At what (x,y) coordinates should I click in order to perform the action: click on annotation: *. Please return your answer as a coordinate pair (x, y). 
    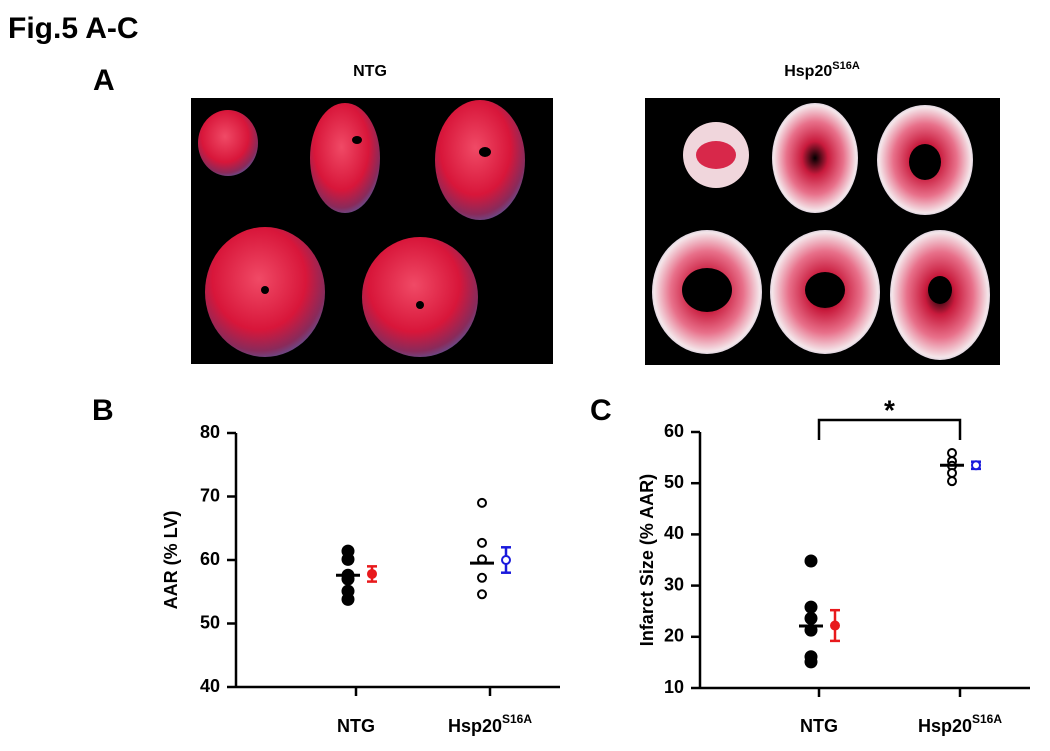
    Looking at the image, I should click on (889, 409).